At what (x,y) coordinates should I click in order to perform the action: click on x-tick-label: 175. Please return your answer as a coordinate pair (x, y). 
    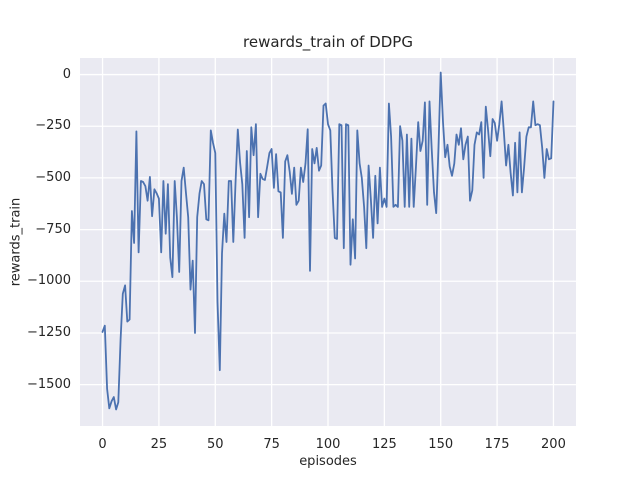
    Looking at the image, I should click on (497, 444).